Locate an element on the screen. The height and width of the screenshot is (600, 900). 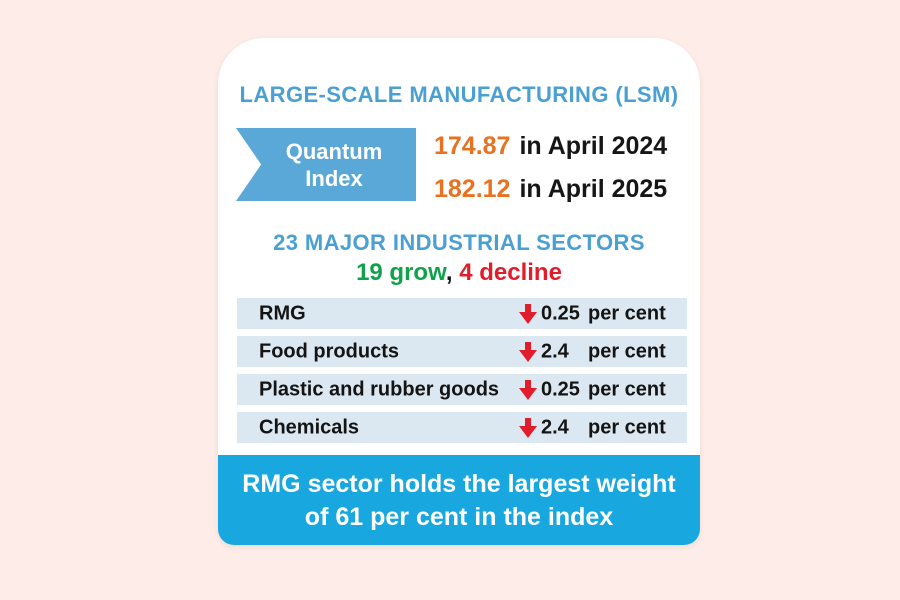
page-title: LARGE-SCALE MANUFACTURING (LSM) is located at coordinates (459, 94).